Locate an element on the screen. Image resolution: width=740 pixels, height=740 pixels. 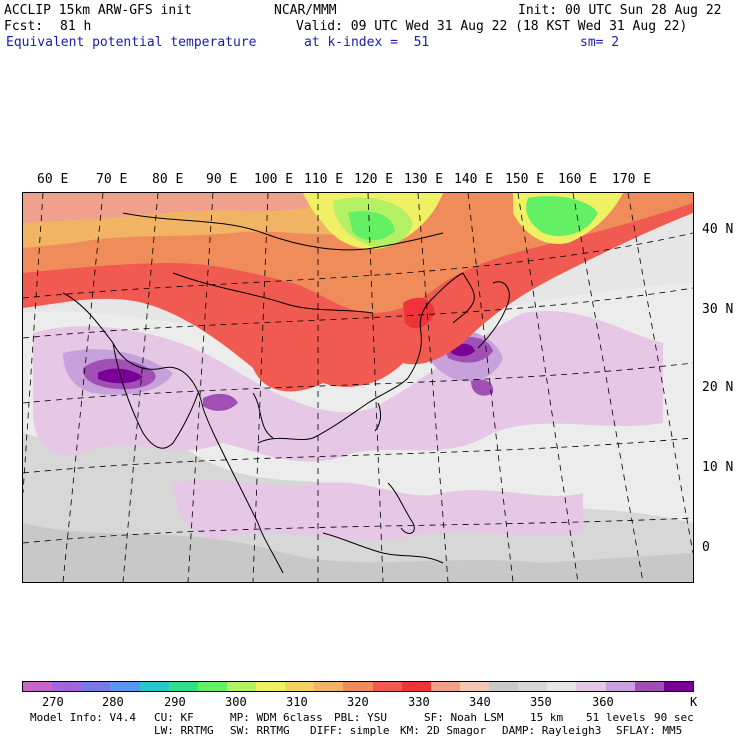
model-info-mp: MP: WDM 6class is located at coordinates (276, 717).